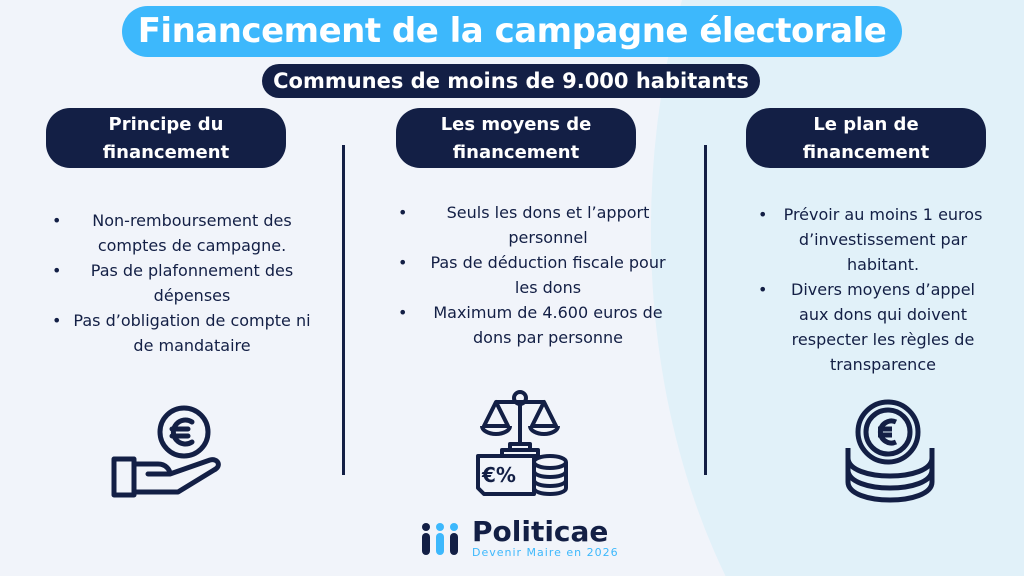 The image size is (1024, 576). What do you see at coordinates (166, 138) in the screenshot?
I see `column-header-principe: Principe du financement` at bounding box center [166, 138].